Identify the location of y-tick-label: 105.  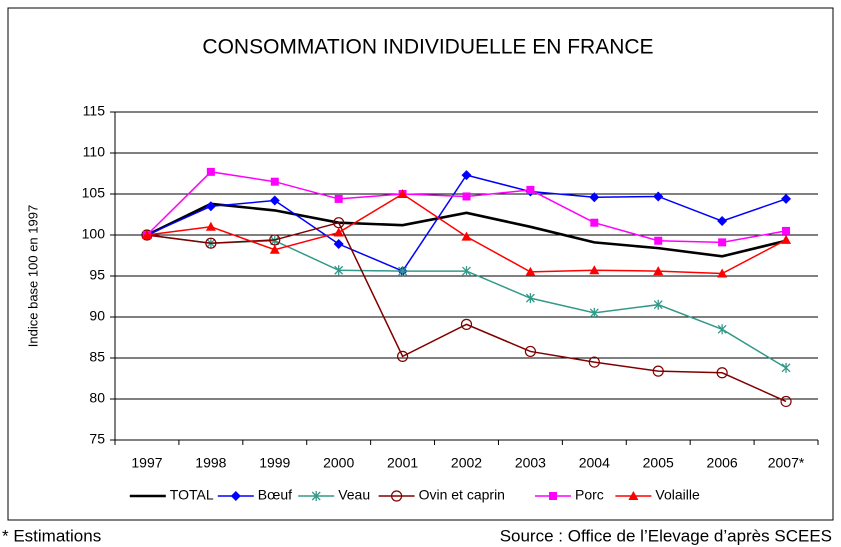
(94, 193).